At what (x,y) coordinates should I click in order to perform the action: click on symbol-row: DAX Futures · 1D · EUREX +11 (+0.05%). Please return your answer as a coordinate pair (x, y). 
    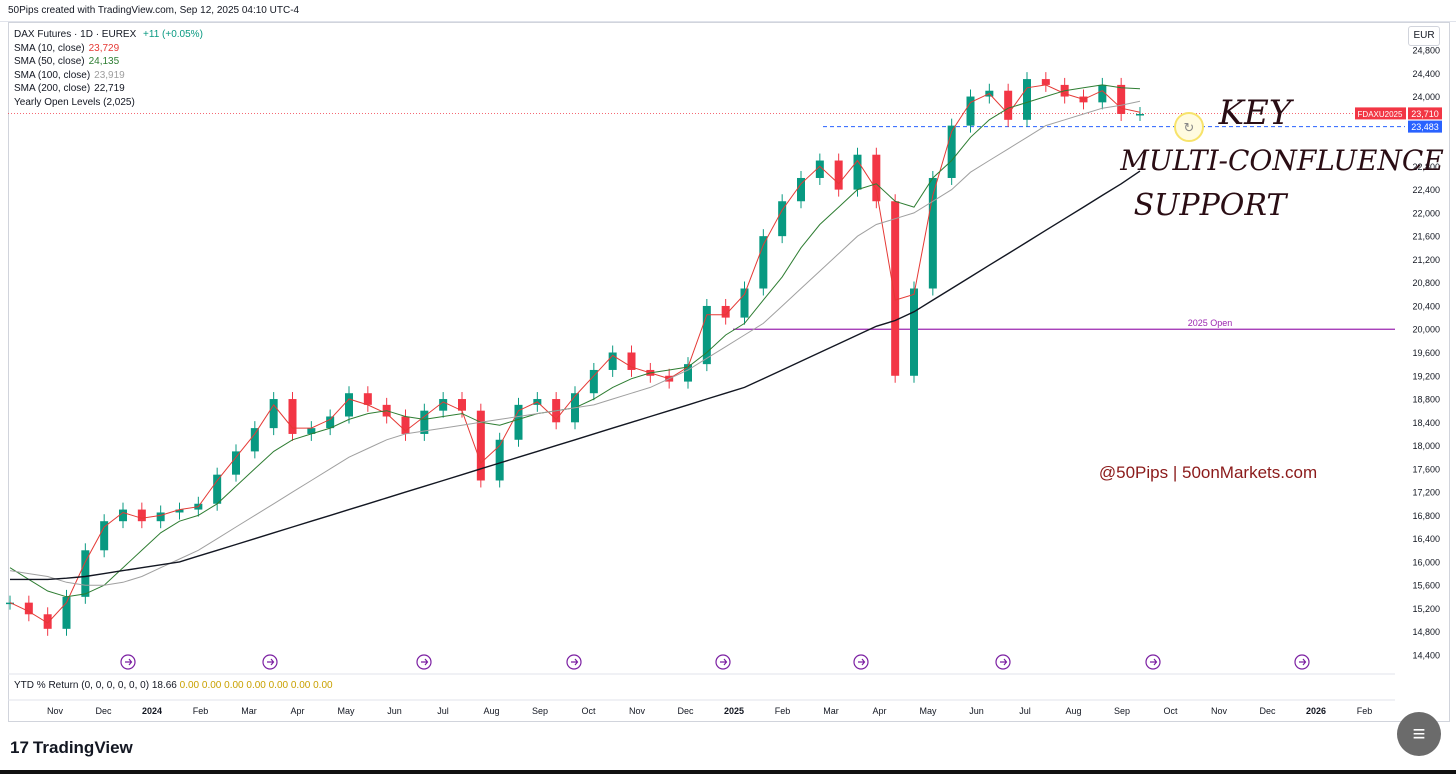
    Looking at the image, I should click on (108, 35).